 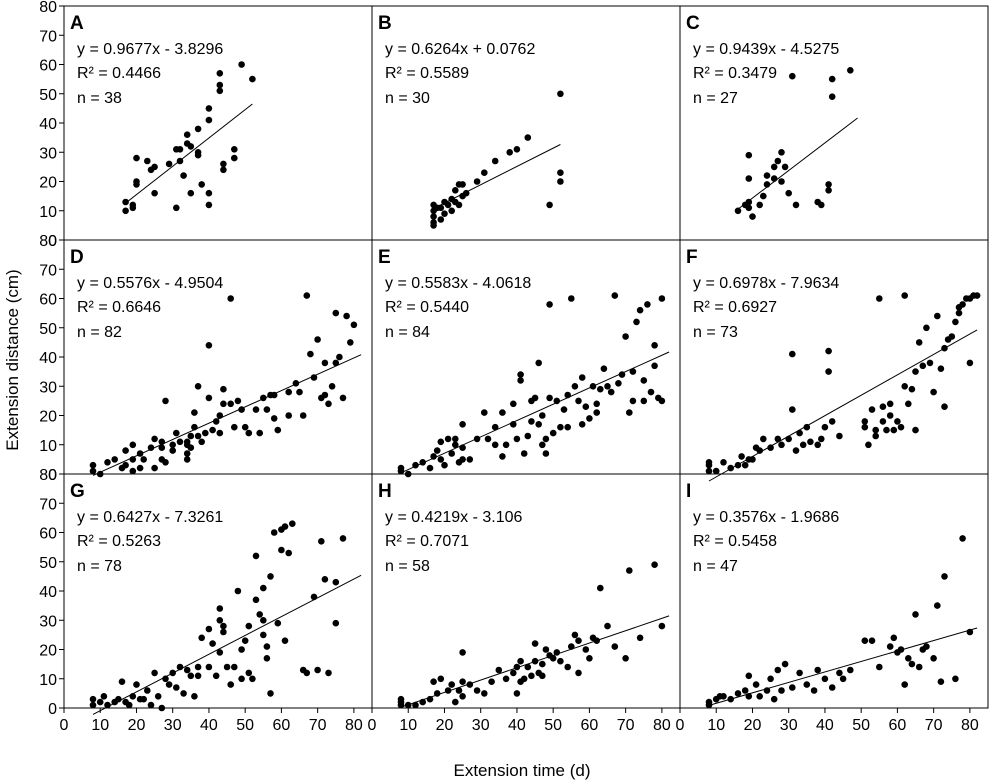 What do you see at coordinates (766, 283) in the screenshot?
I see `regression-equation: y = 0.6978x - 7.9634` at bounding box center [766, 283].